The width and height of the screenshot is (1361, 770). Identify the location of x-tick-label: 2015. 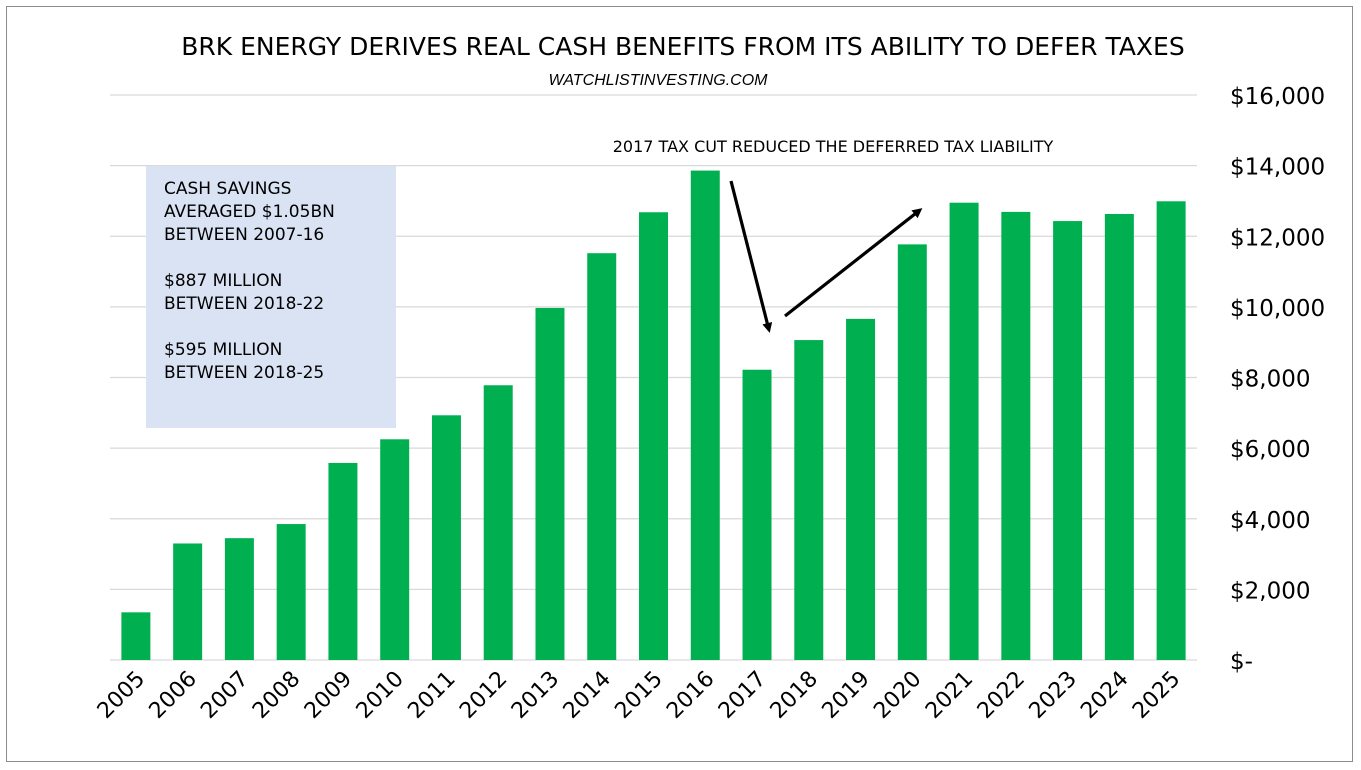
(638, 695).